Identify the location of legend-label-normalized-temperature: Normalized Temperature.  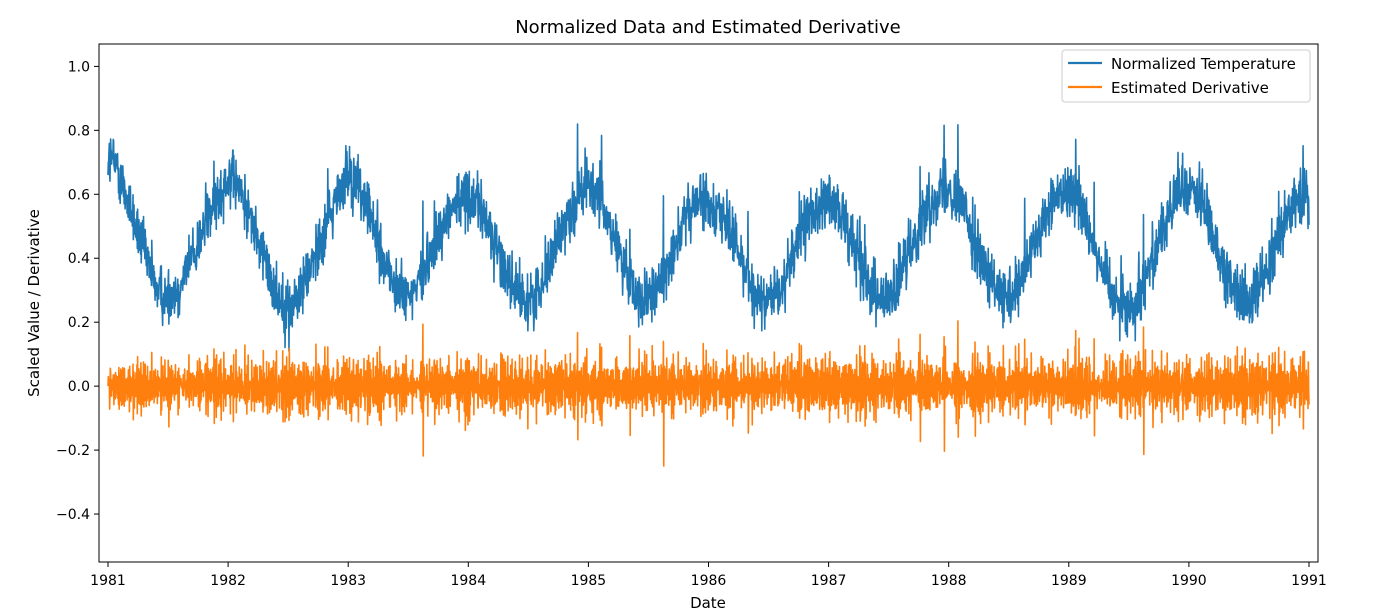
(1203, 64).